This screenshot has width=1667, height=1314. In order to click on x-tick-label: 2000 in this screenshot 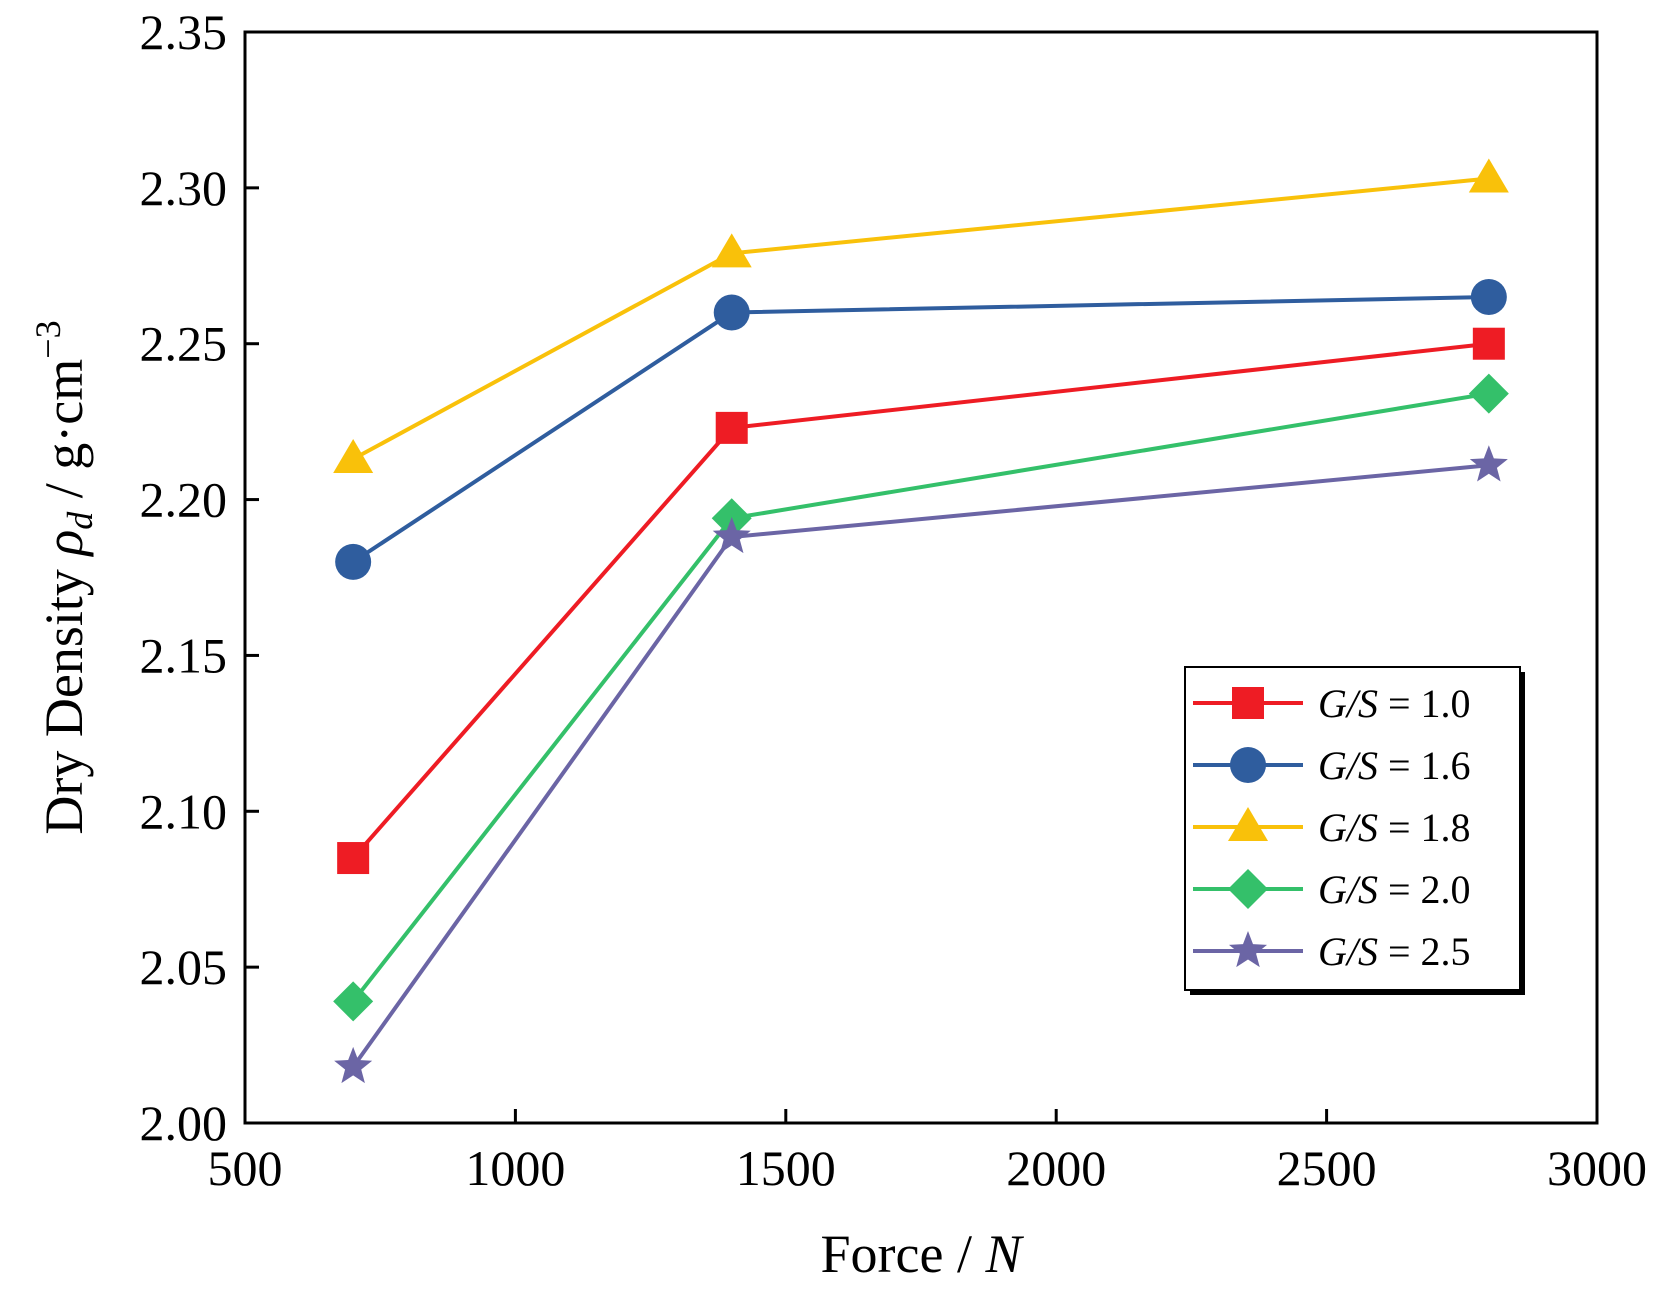, I will do `click(1056, 1168)`.